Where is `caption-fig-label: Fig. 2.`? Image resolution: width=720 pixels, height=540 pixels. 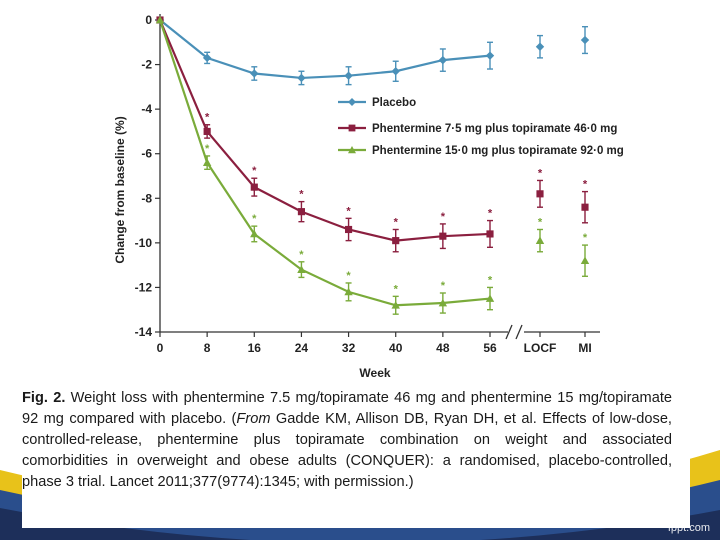 caption-fig-label: Fig. 2. is located at coordinates (44, 398).